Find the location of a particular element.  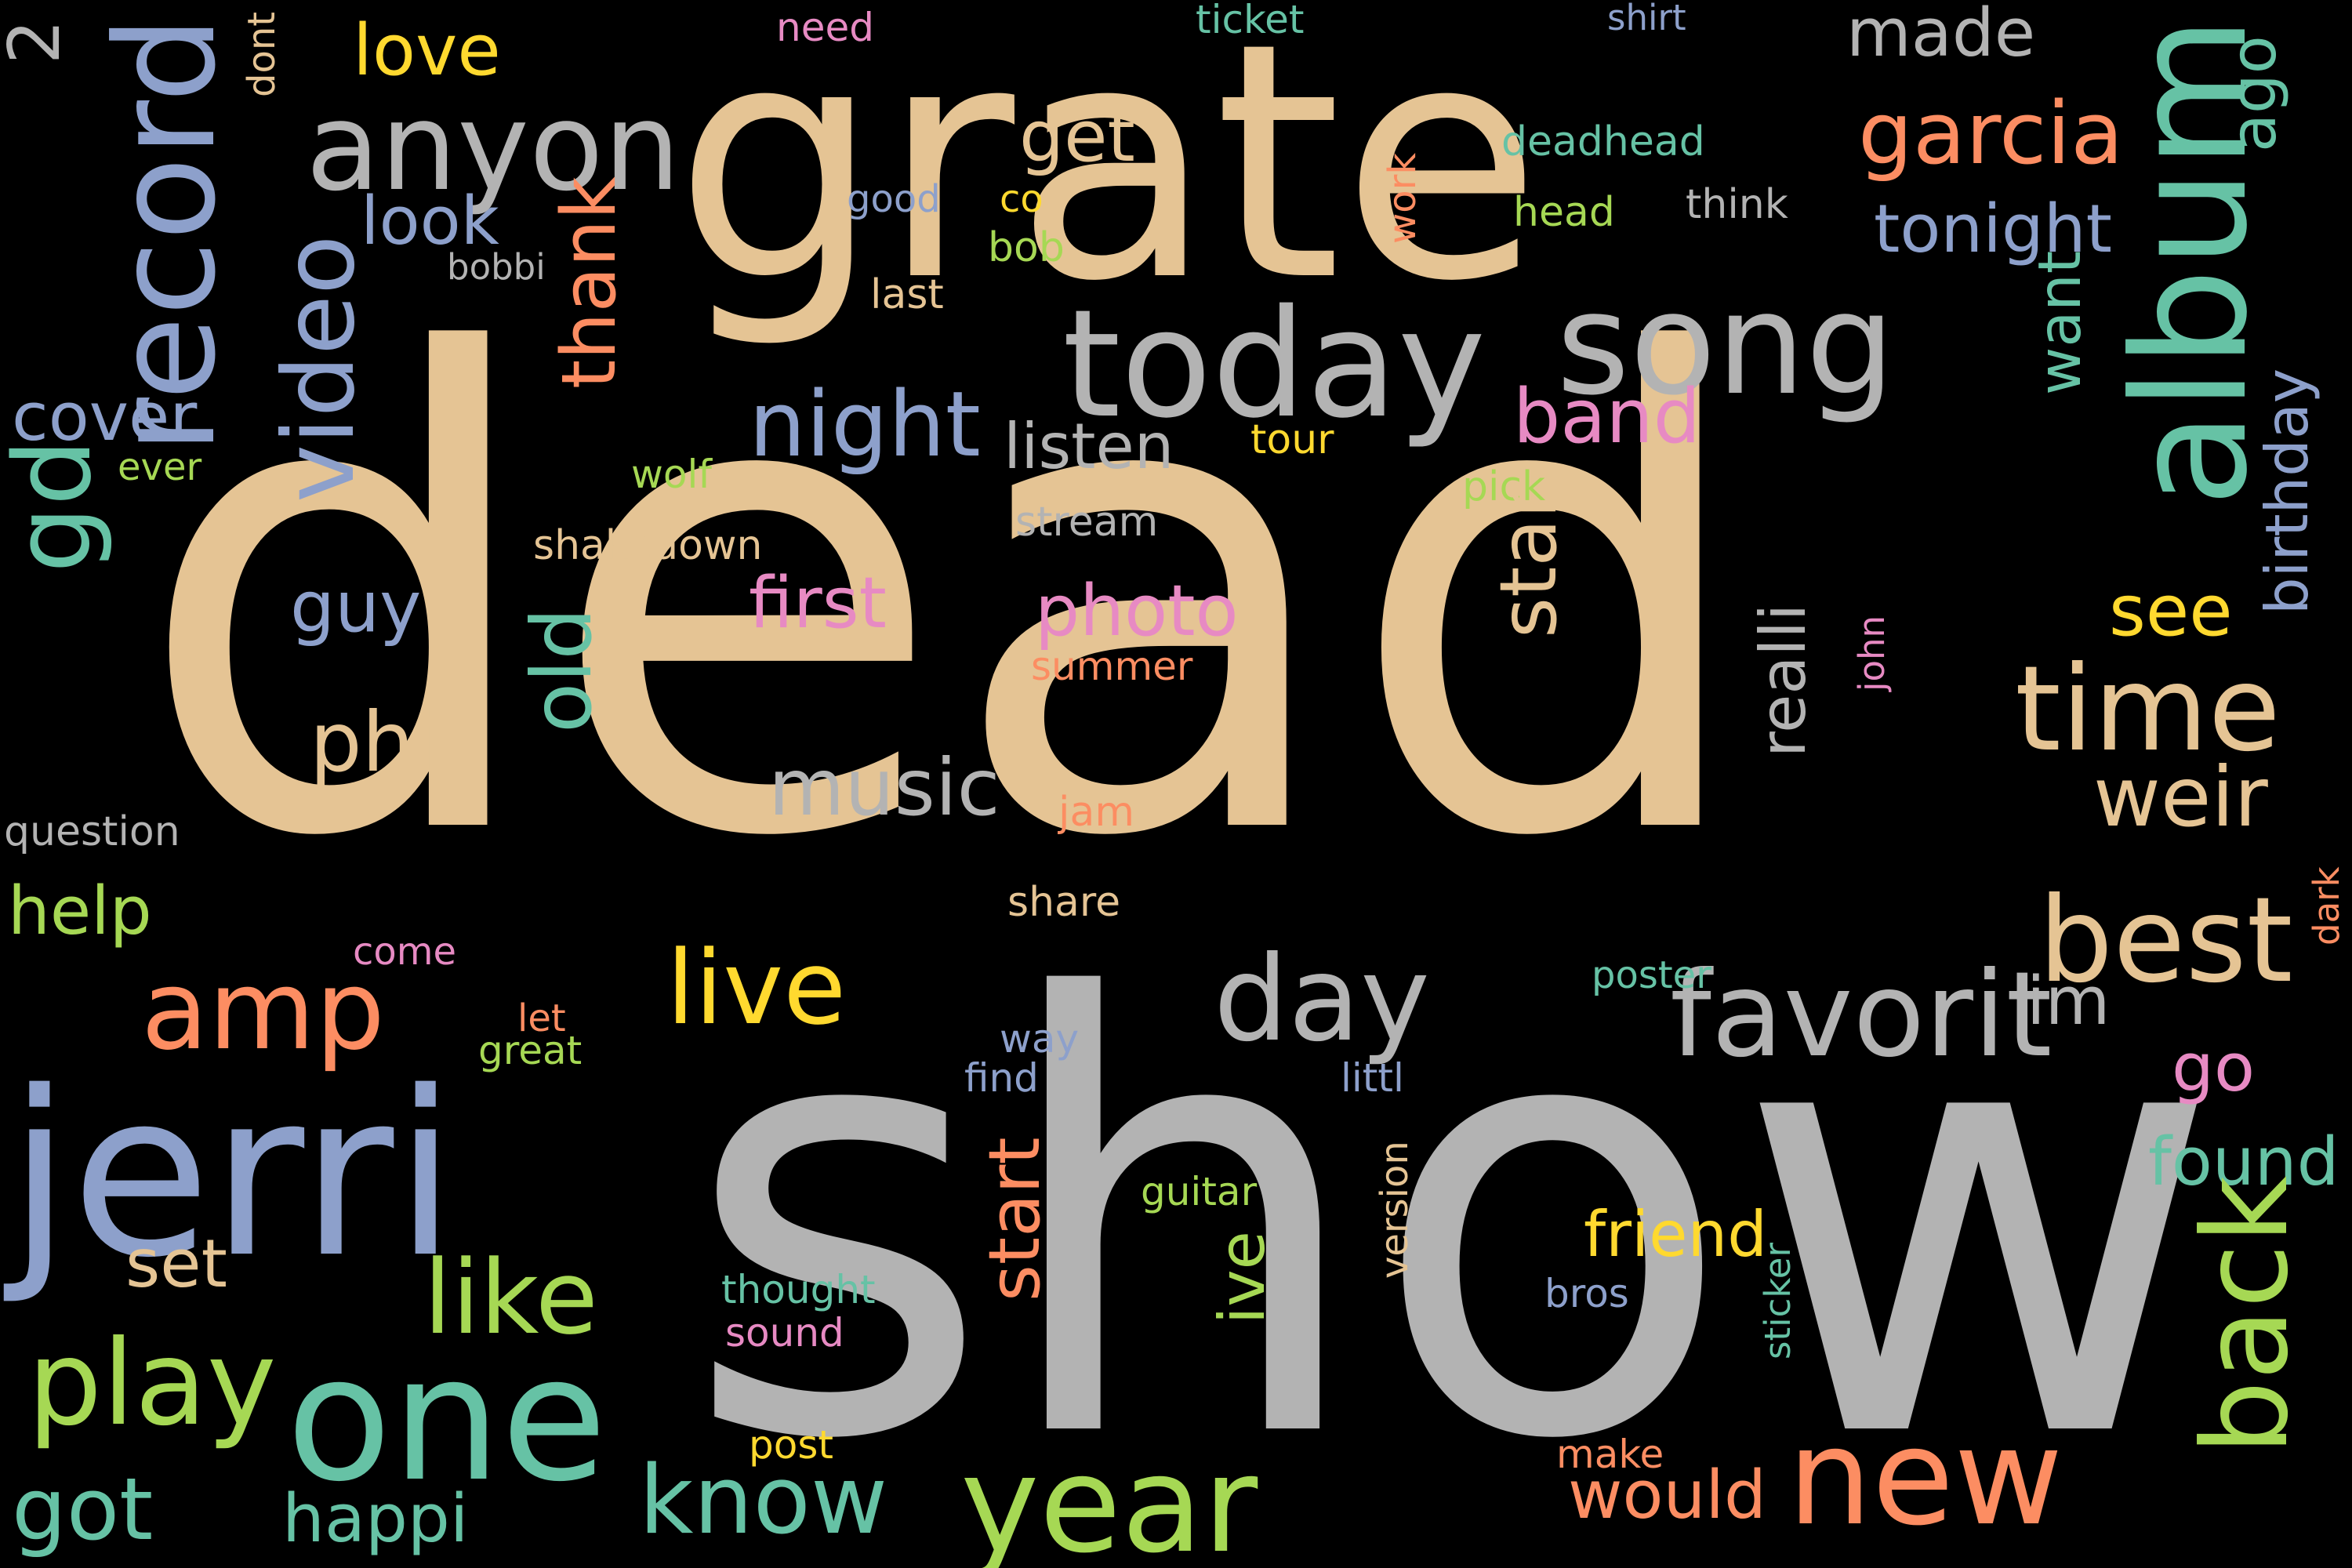

word-dont: thought is located at coordinates (798, 1289).